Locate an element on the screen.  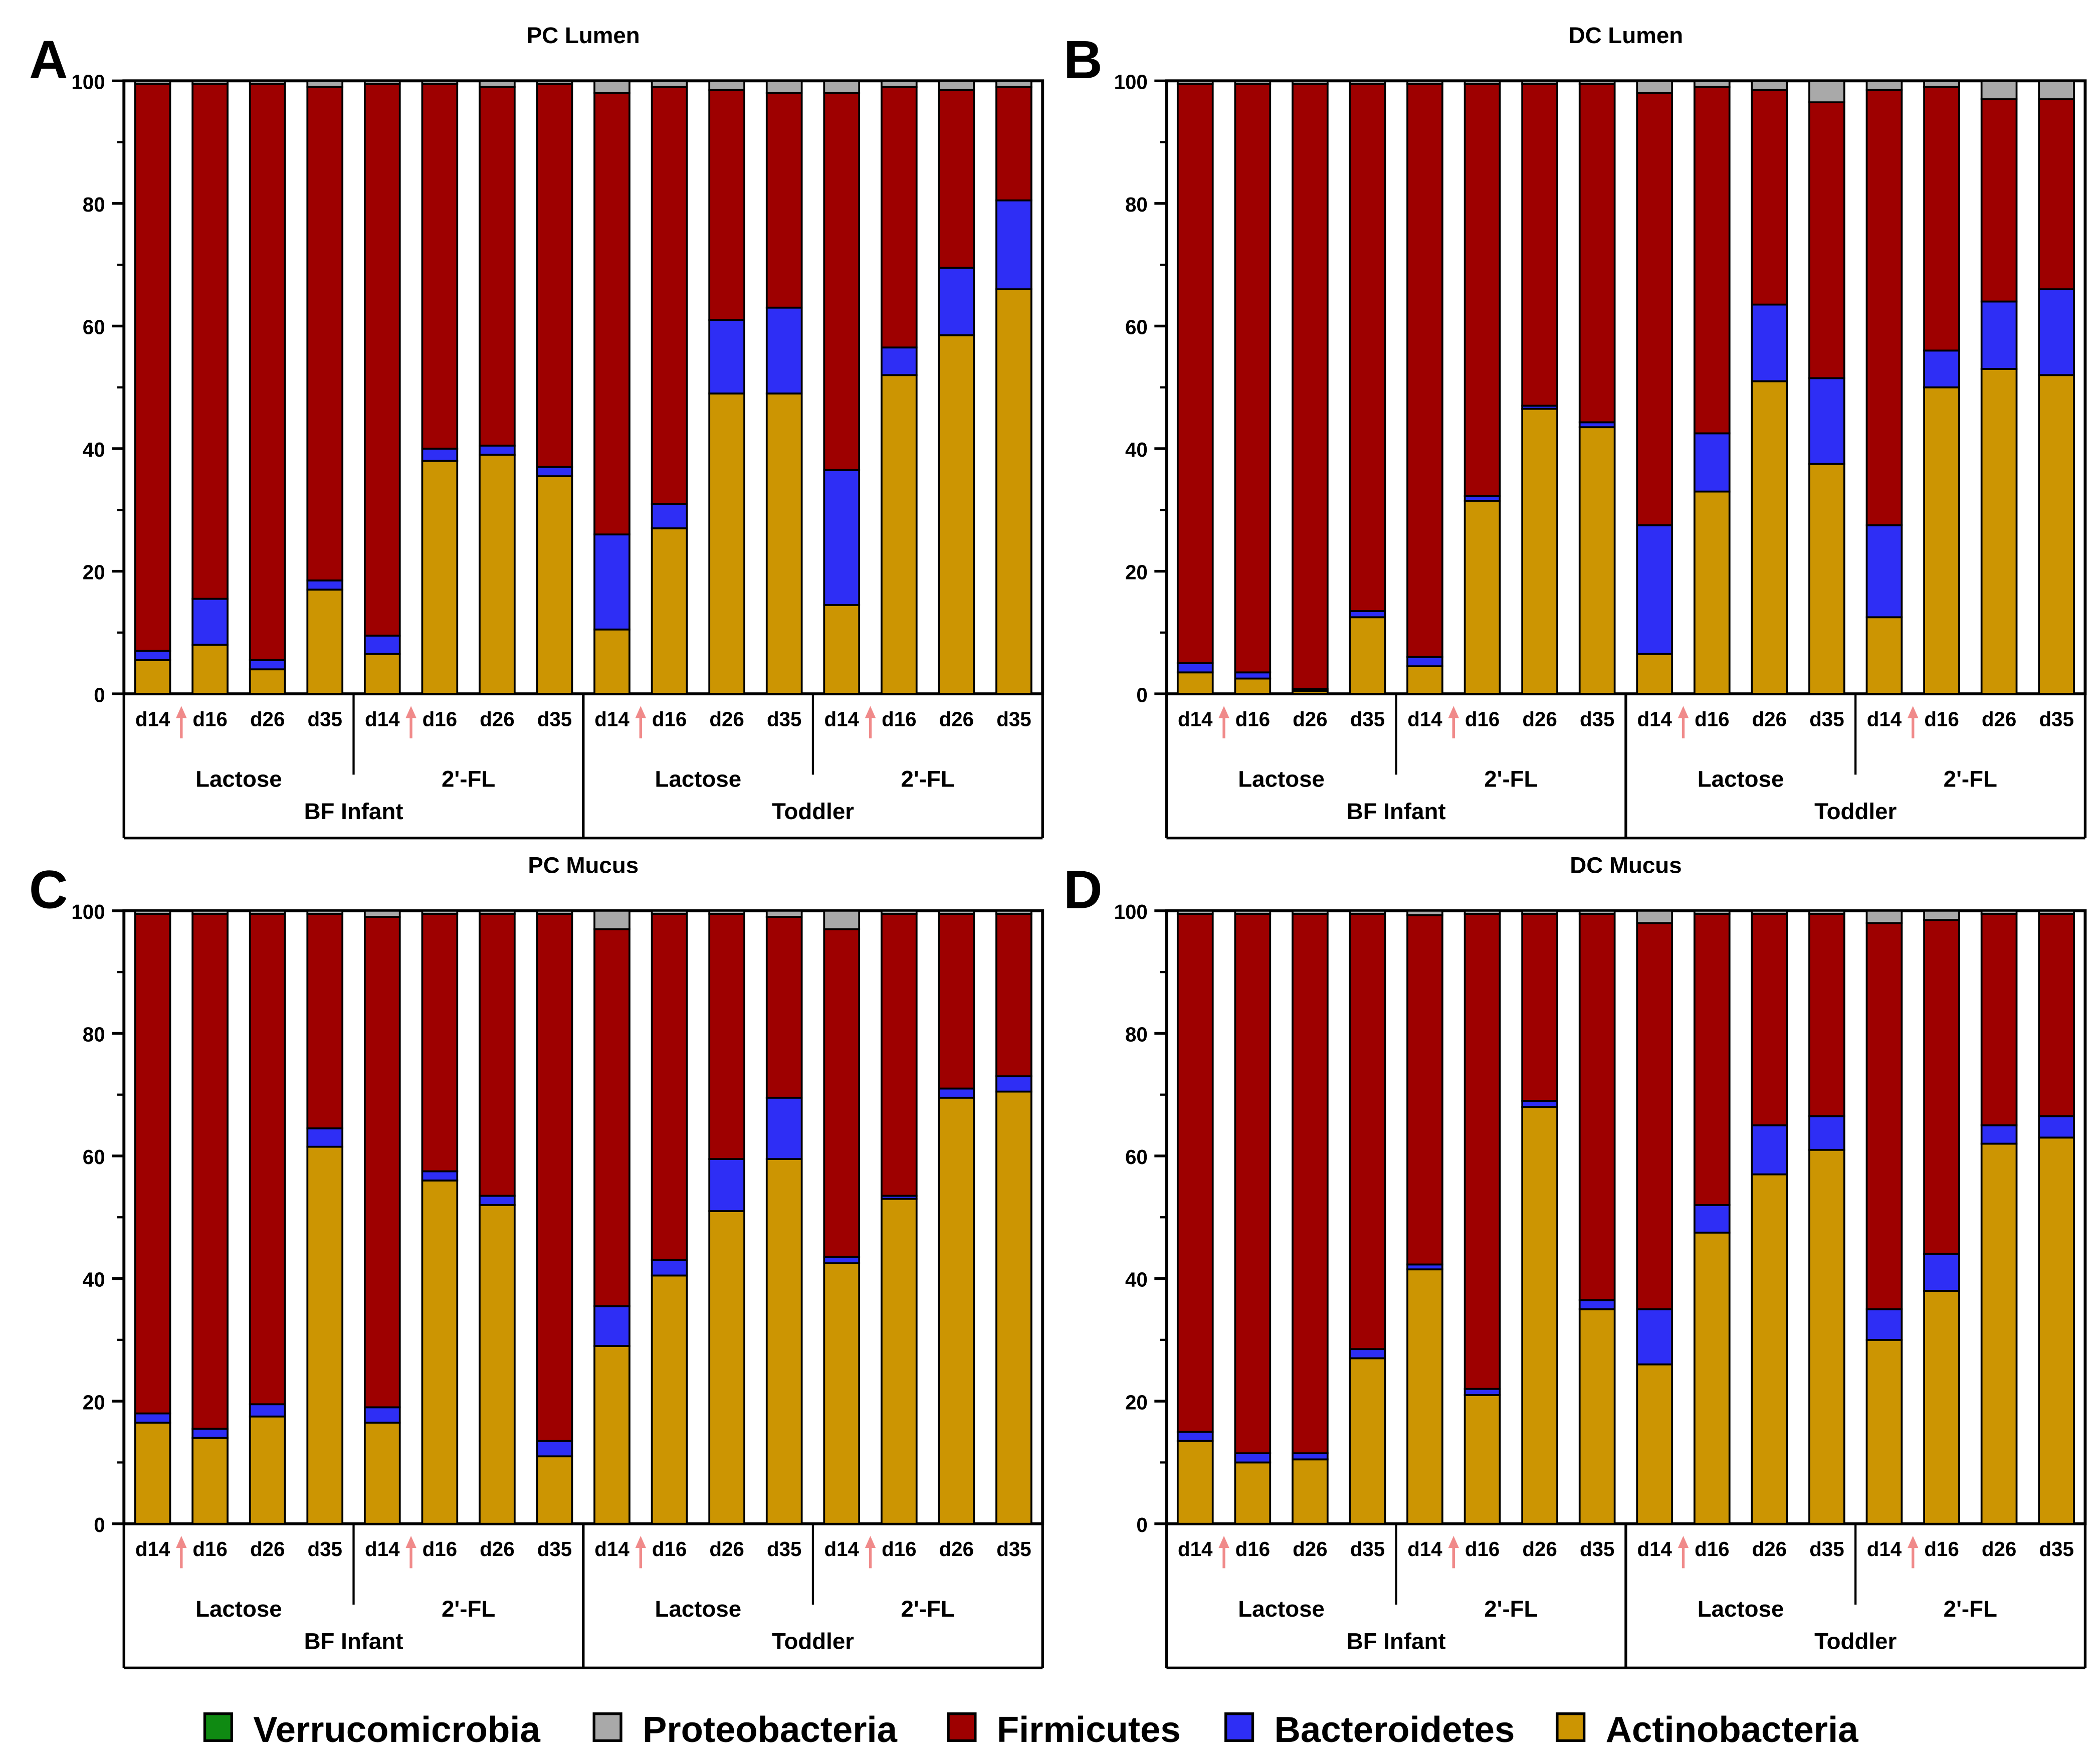
x-tick-label: d16 is located at coordinates (669, 719).